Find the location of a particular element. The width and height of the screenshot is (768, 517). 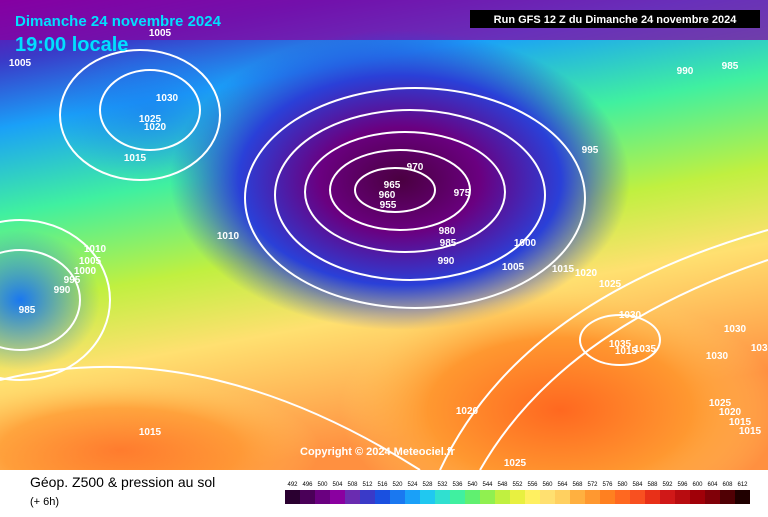

colorbar-label: 572 is located at coordinates (592, 485).